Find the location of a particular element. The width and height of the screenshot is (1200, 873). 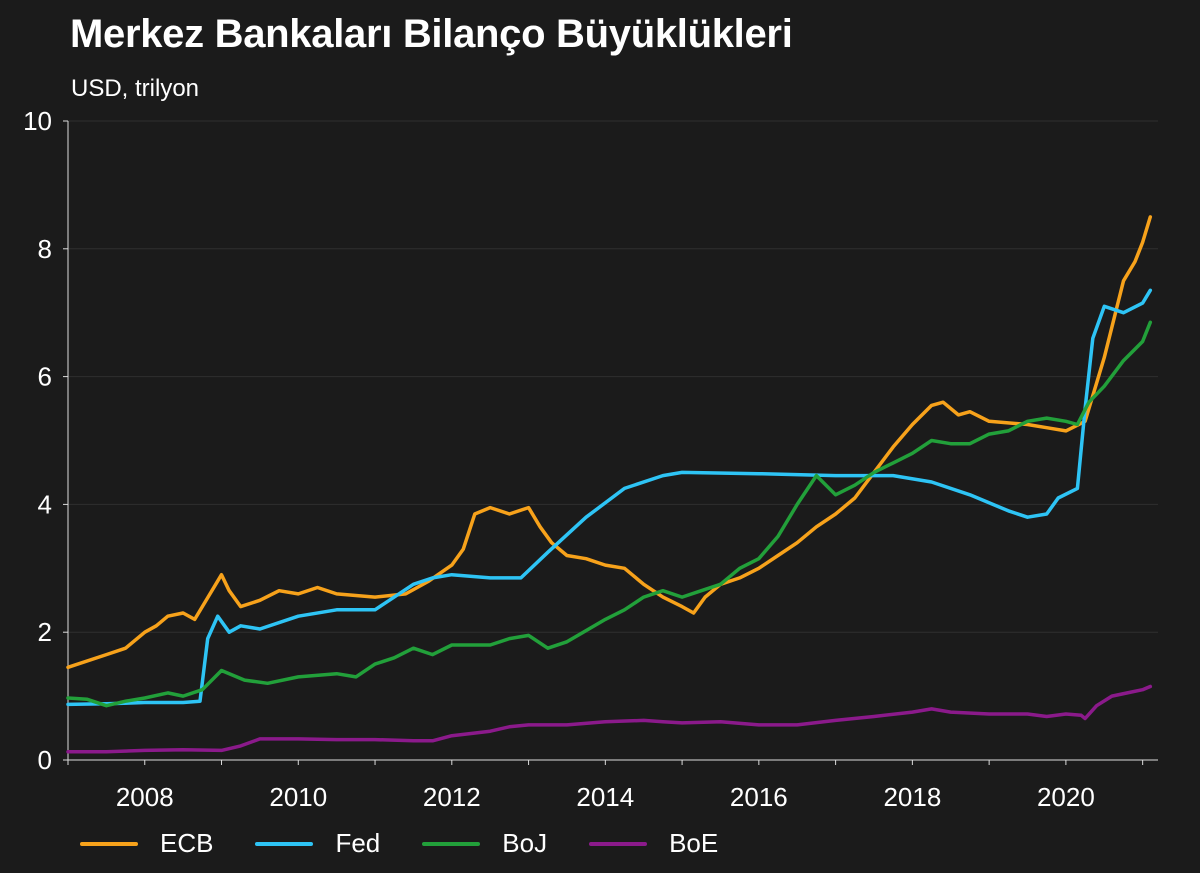

y-tick-label: 10 is located at coordinates (37, 121).